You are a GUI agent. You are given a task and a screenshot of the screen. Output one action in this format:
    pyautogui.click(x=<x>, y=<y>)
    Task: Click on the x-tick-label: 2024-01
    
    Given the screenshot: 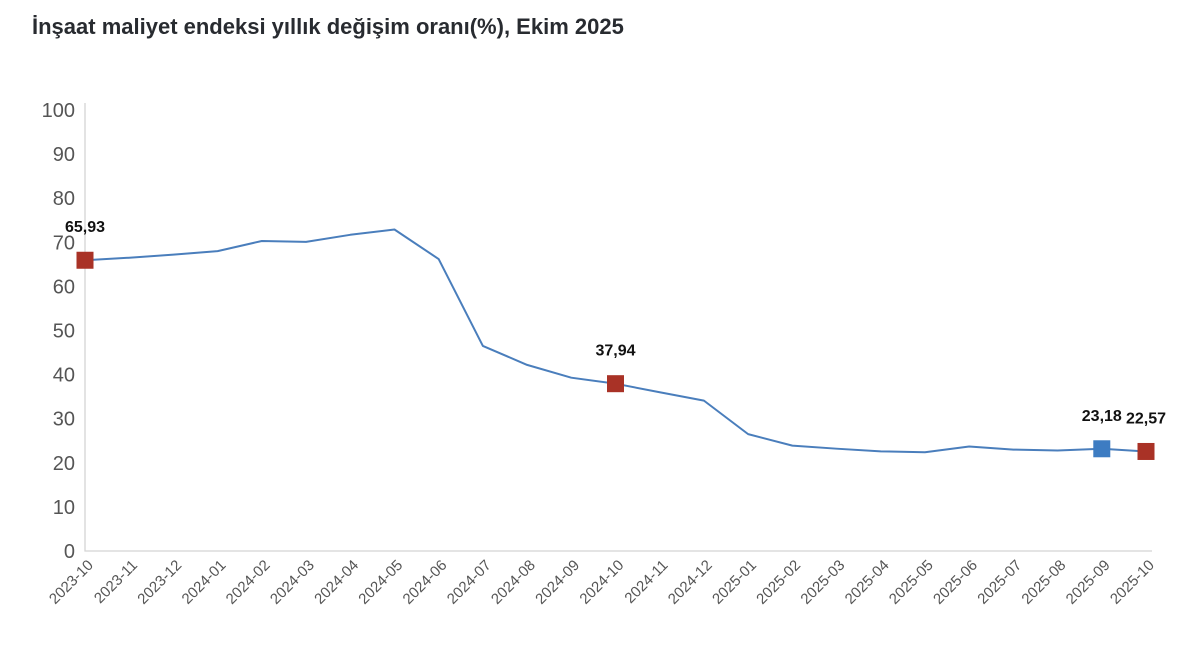 What is the action you would take?
    pyautogui.click(x=203, y=582)
    